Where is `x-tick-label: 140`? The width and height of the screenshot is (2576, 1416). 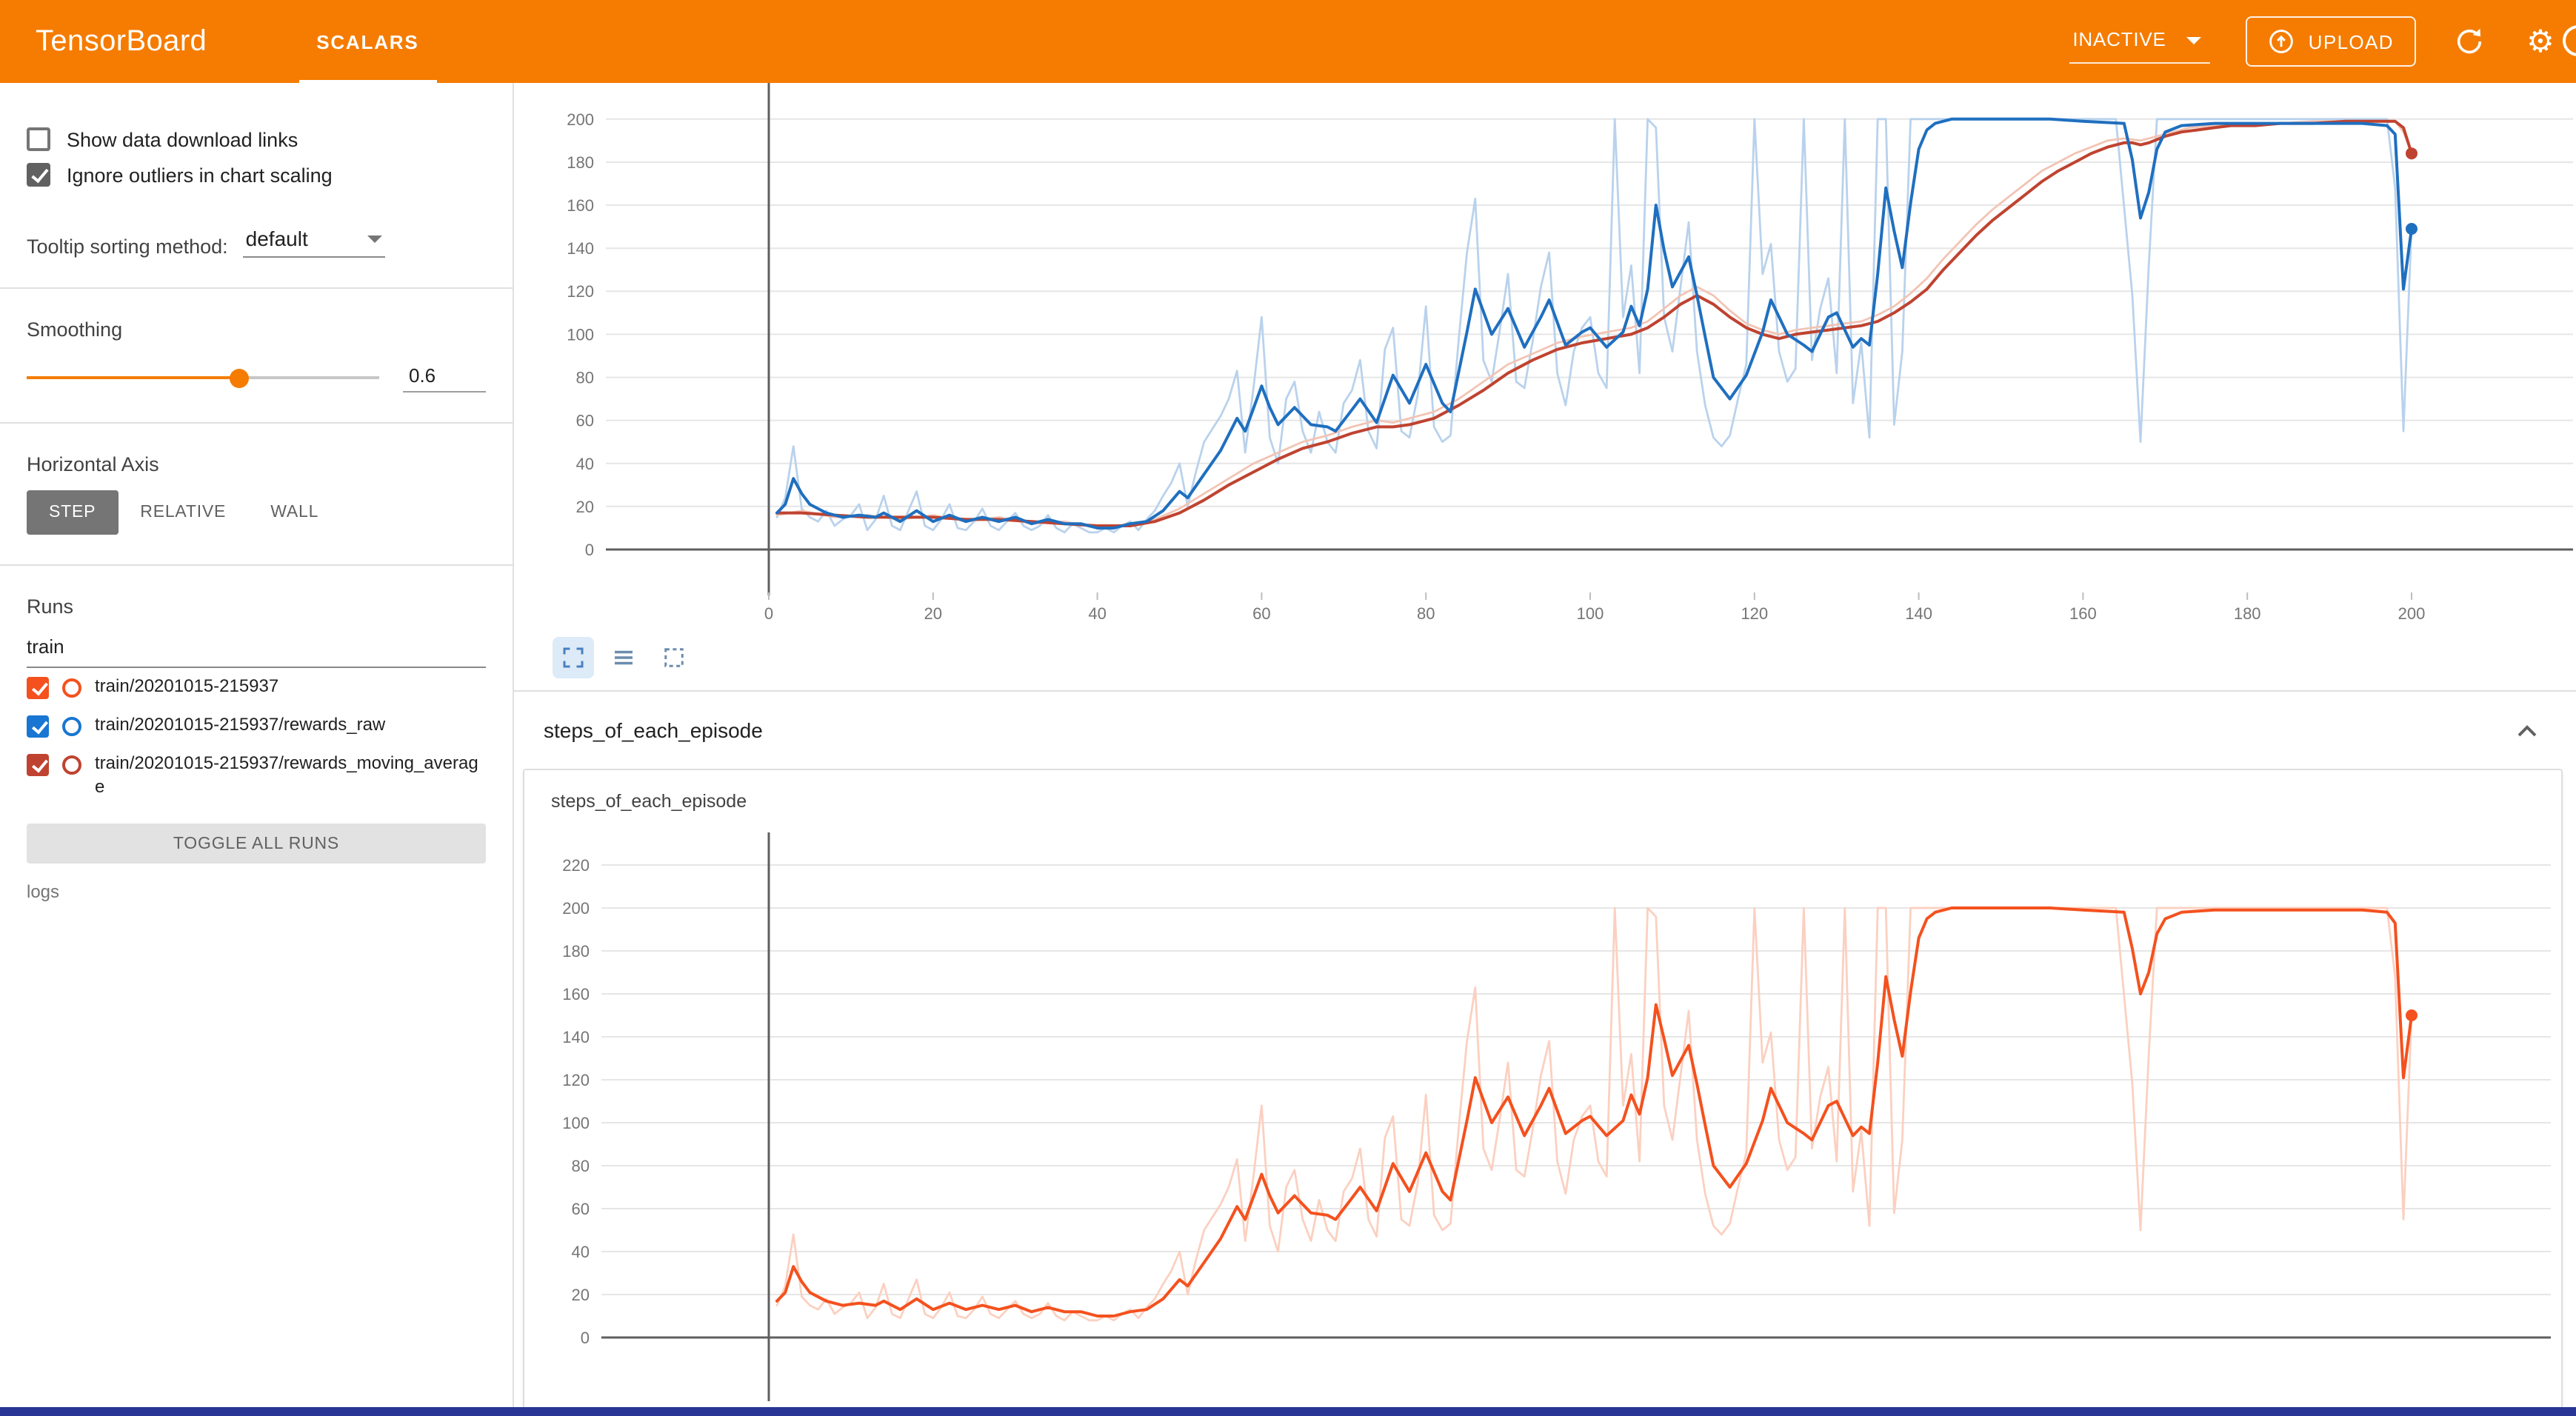 x-tick-label: 140 is located at coordinates (1918, 614).